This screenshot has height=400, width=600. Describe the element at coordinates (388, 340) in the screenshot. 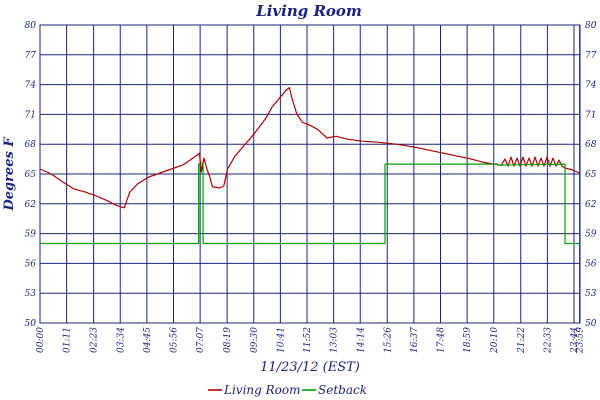

I see `x-tick-label: 15:26` at that location.